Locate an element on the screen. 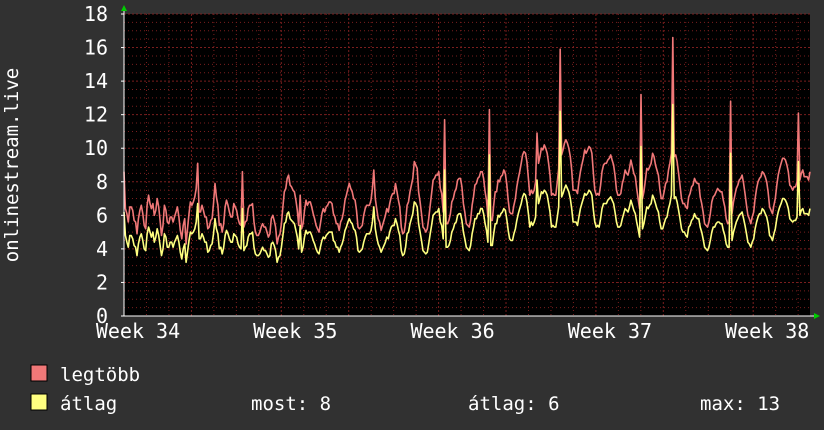  x-tick-label: Week 38 is located at coordinates (767, 331).